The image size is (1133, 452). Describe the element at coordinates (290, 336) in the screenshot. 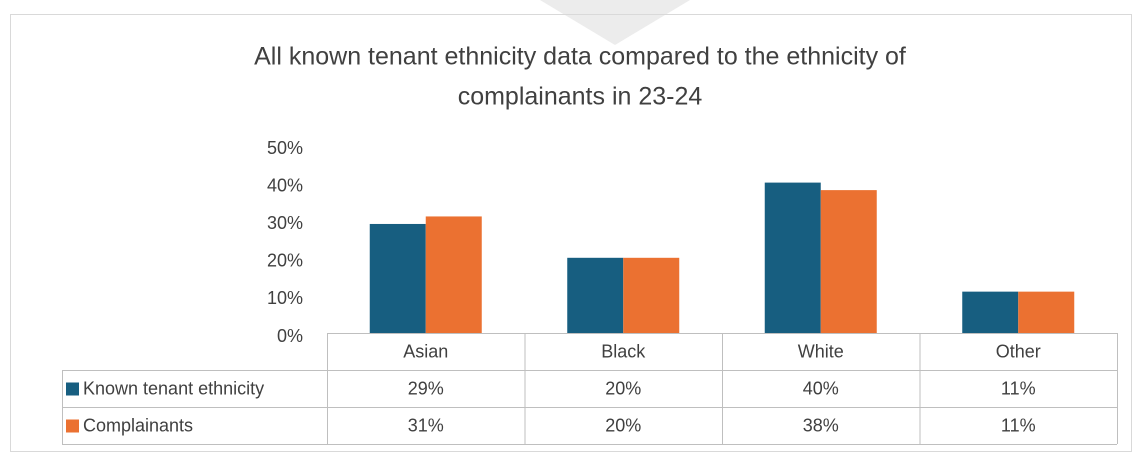

I see `y-tick-label: 0%` at that location.